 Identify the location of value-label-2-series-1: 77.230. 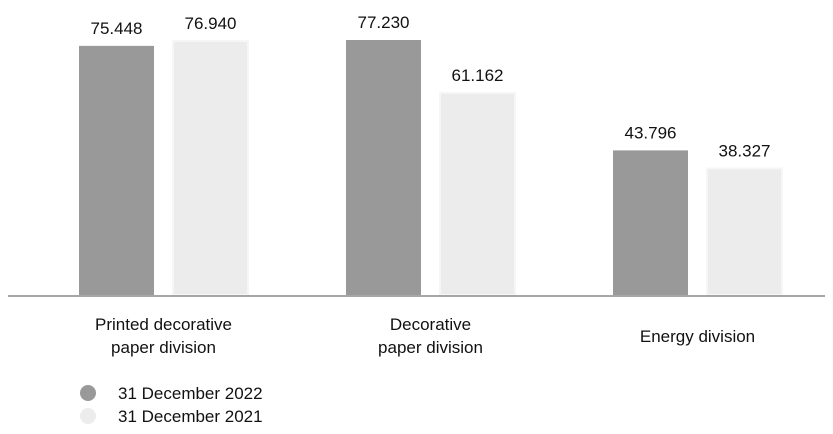
(384, 22).